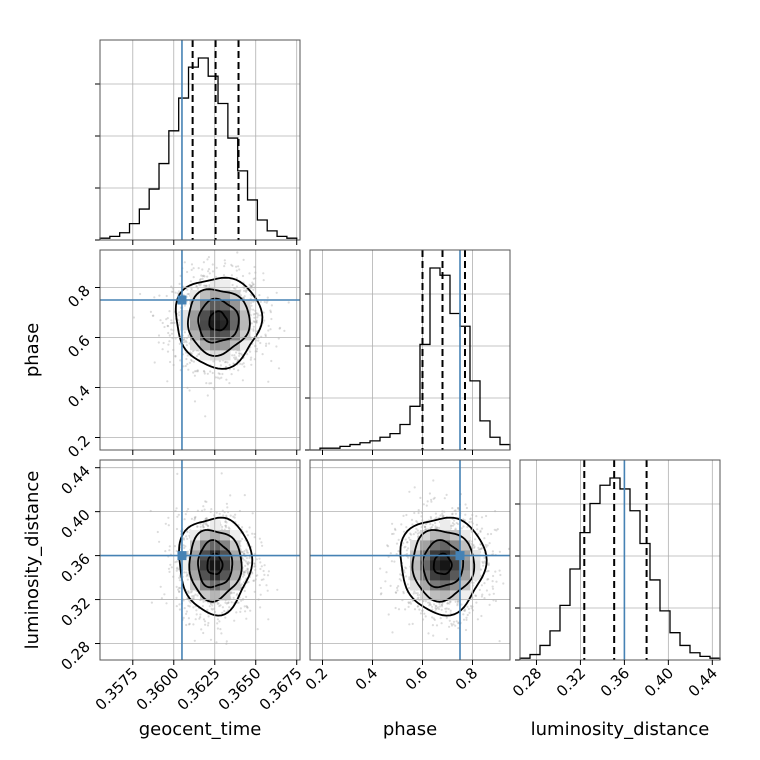 This screenshot has width=760, height=760. What do you see at coordinates (410, 359) in the screenshot?
I see `histogram-phase` at bounding box center [410, 359].